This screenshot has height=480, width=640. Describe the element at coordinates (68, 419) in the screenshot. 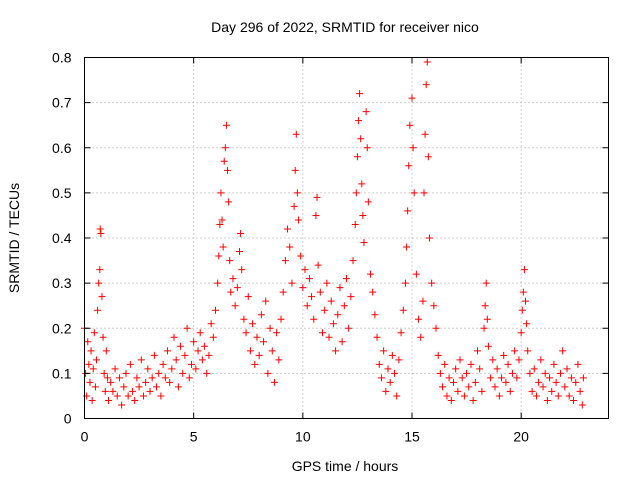

I see `y-tick-label: 0` at that location.